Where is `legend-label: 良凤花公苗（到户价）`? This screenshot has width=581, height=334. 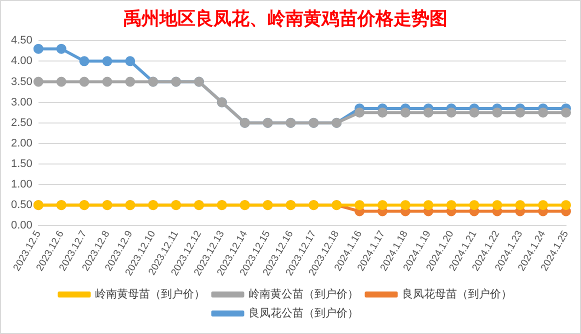 legend-label: 良凤花公苗（到户价） is located at coordinates (303, 313).